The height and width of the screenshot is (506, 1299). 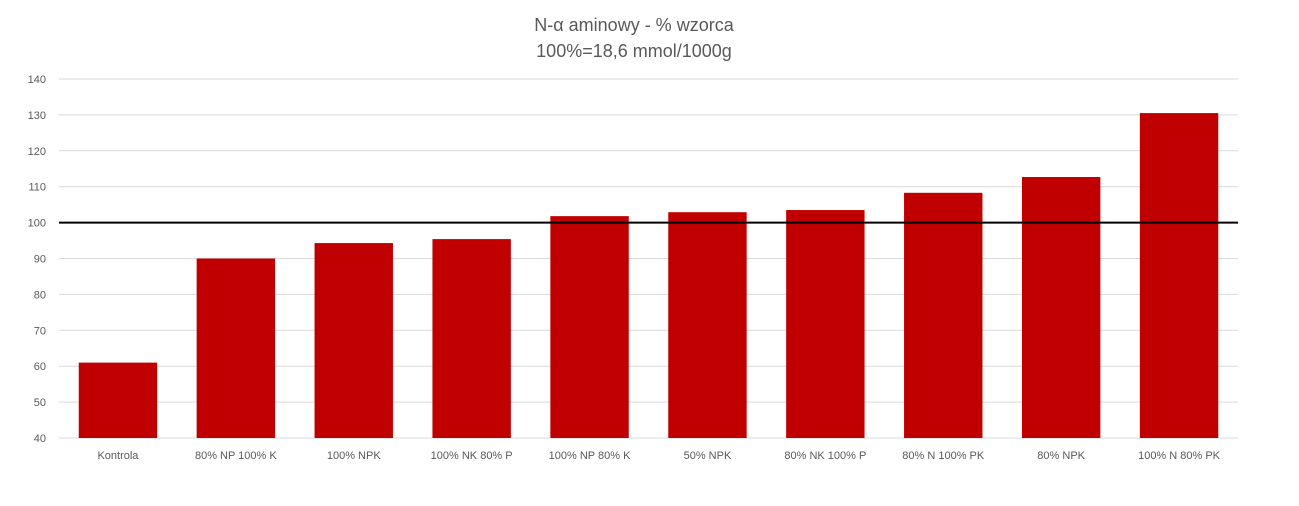 I want to click on x-tick-label: 50% NPK, so click(x=708, y=456).